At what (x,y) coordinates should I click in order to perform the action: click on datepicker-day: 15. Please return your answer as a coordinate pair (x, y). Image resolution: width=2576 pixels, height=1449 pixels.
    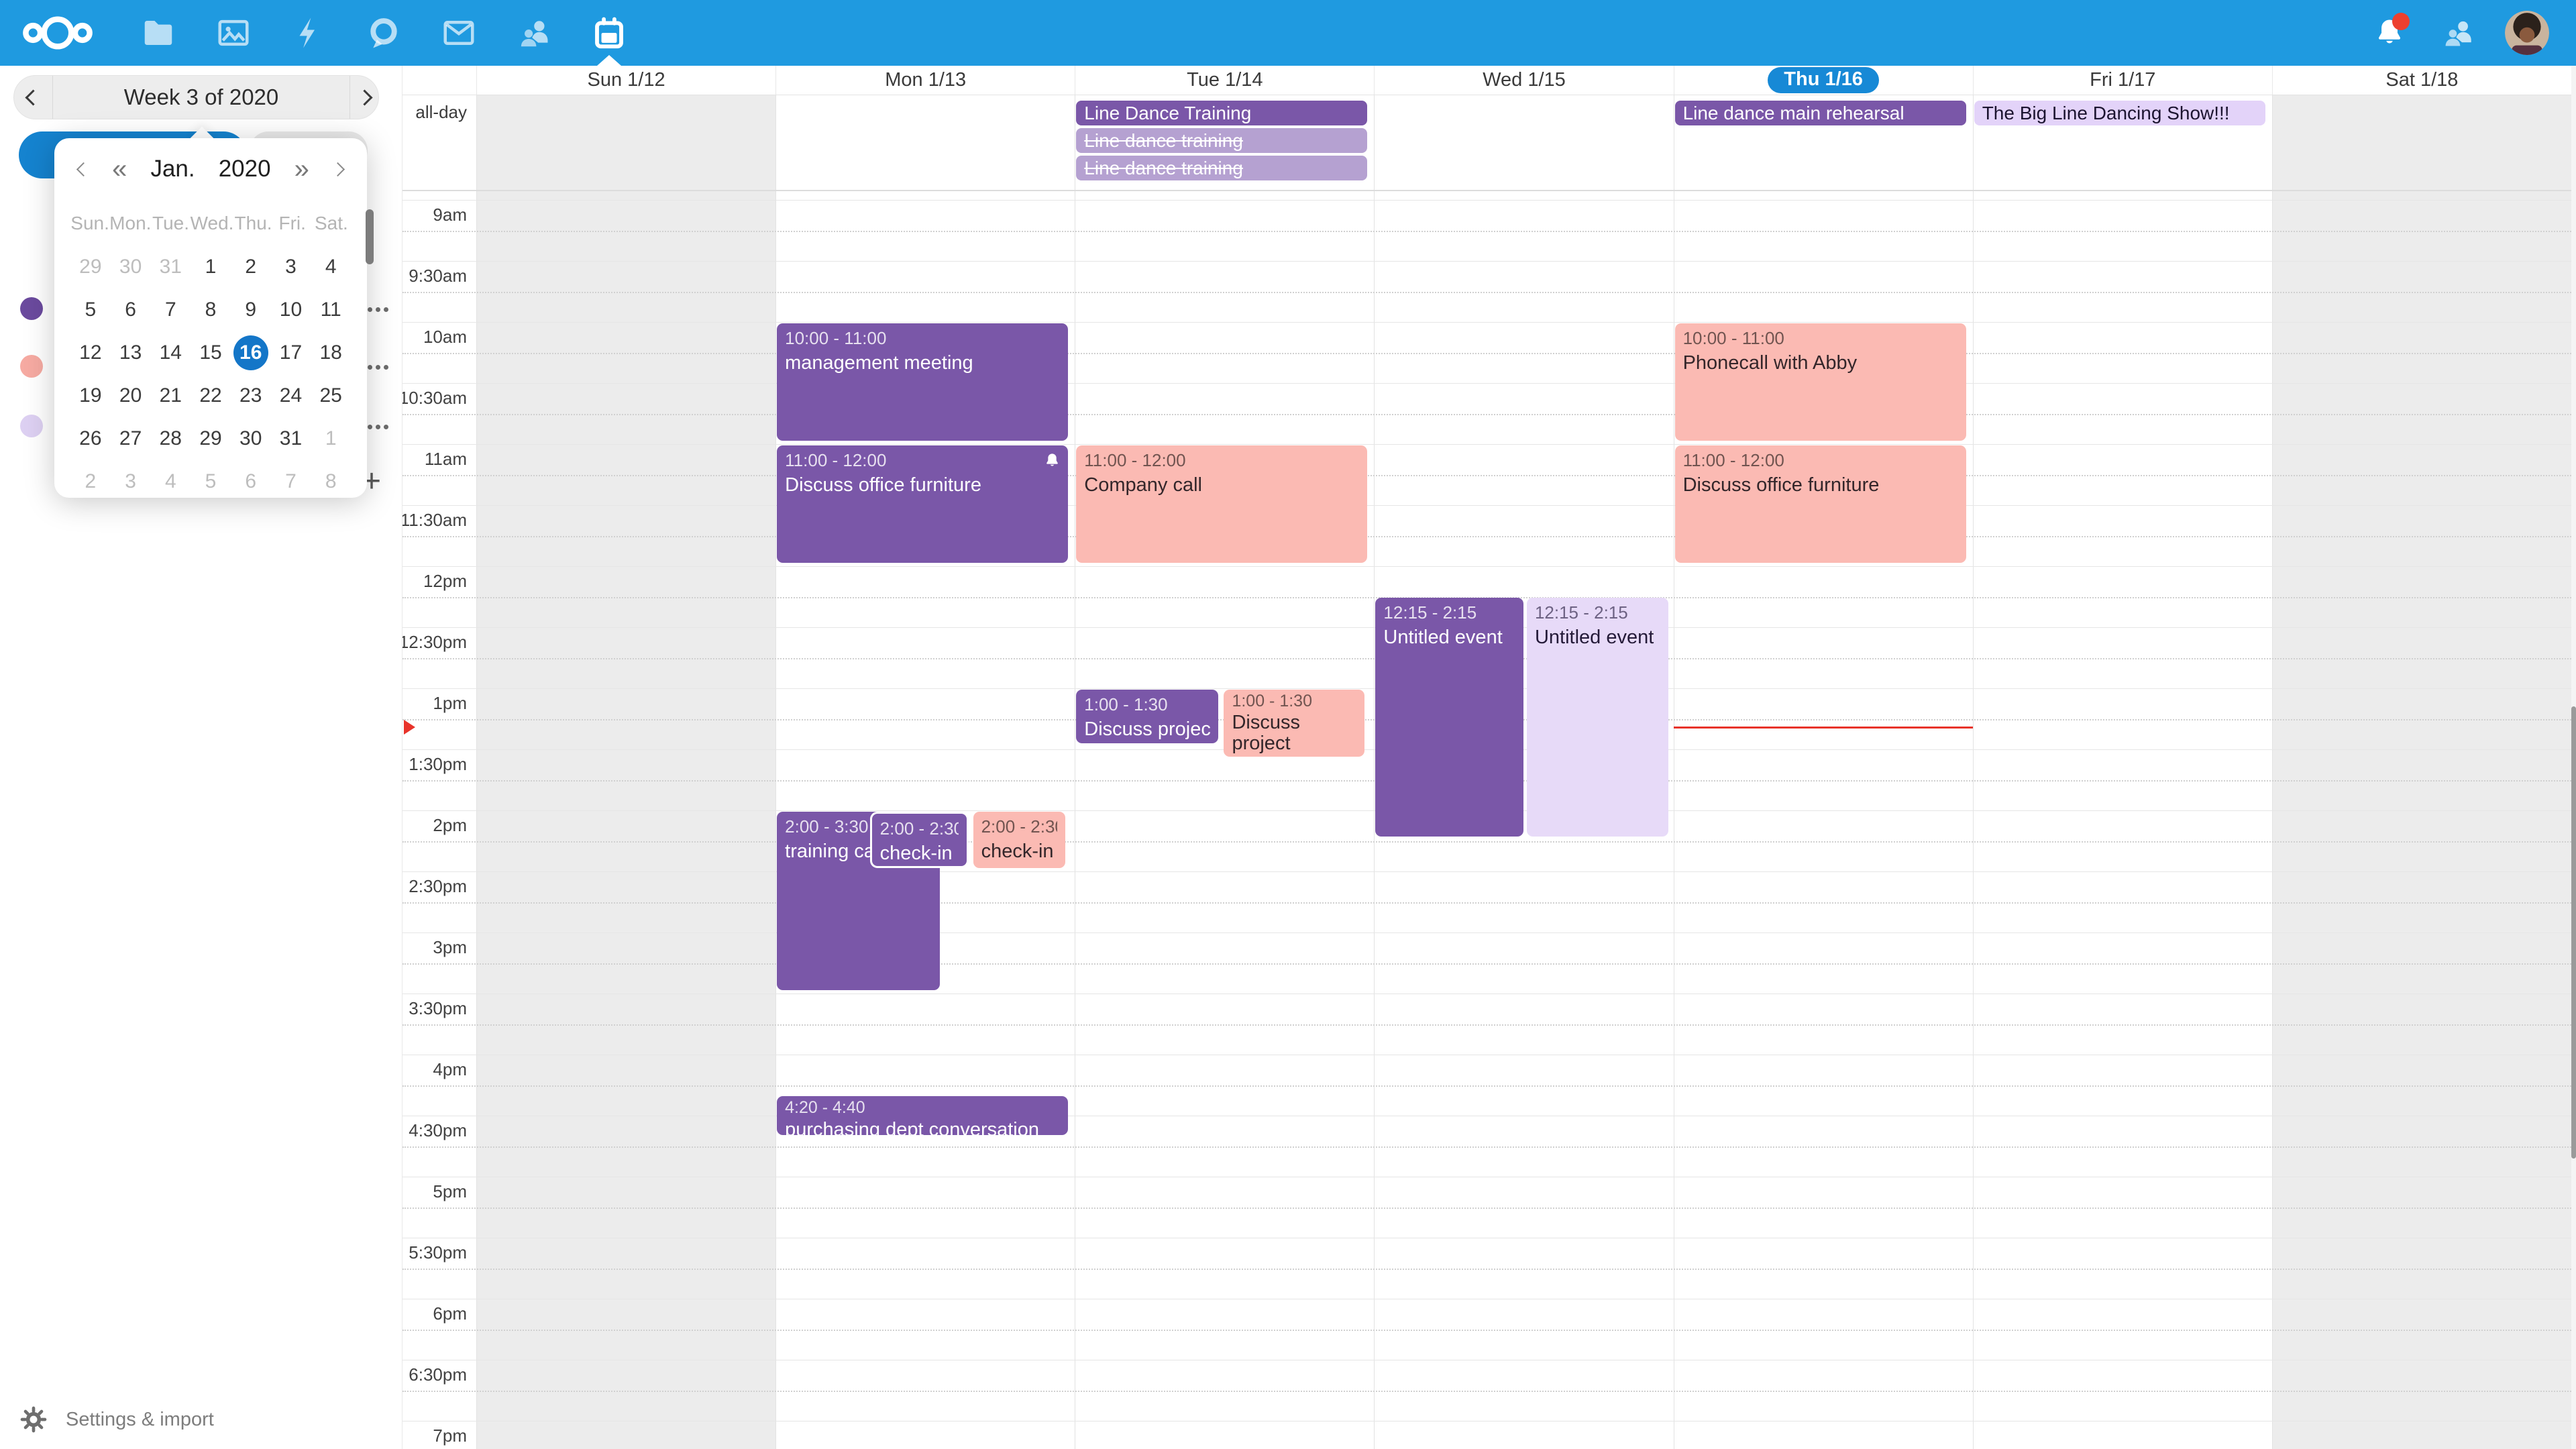
    Looking at the image, I should click on (210, 352).